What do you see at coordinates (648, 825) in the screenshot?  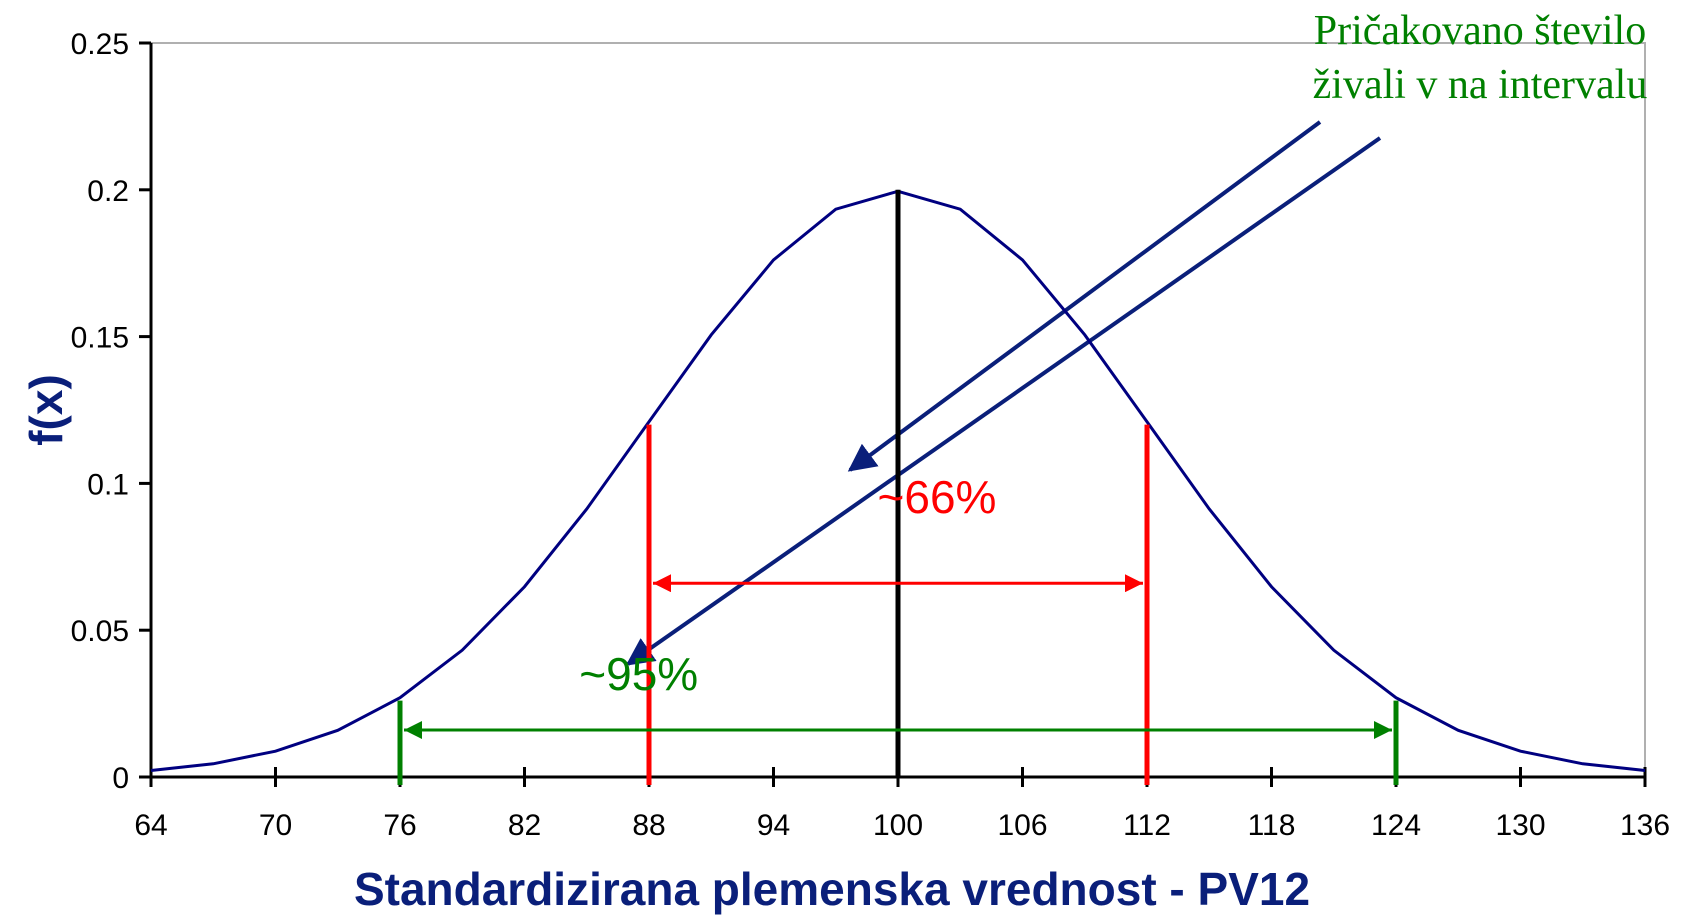 I see `x-tick-label: 88` at bounding box center [648, 825].